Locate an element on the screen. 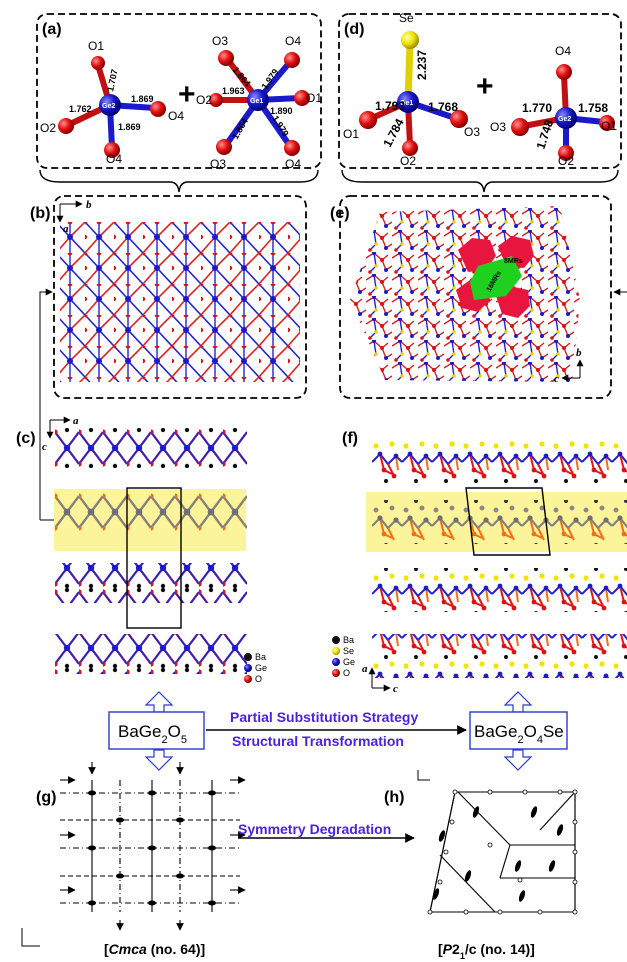 This screenshot has width=627, height=962. panel-a-box is located at coordinates (179, 91).